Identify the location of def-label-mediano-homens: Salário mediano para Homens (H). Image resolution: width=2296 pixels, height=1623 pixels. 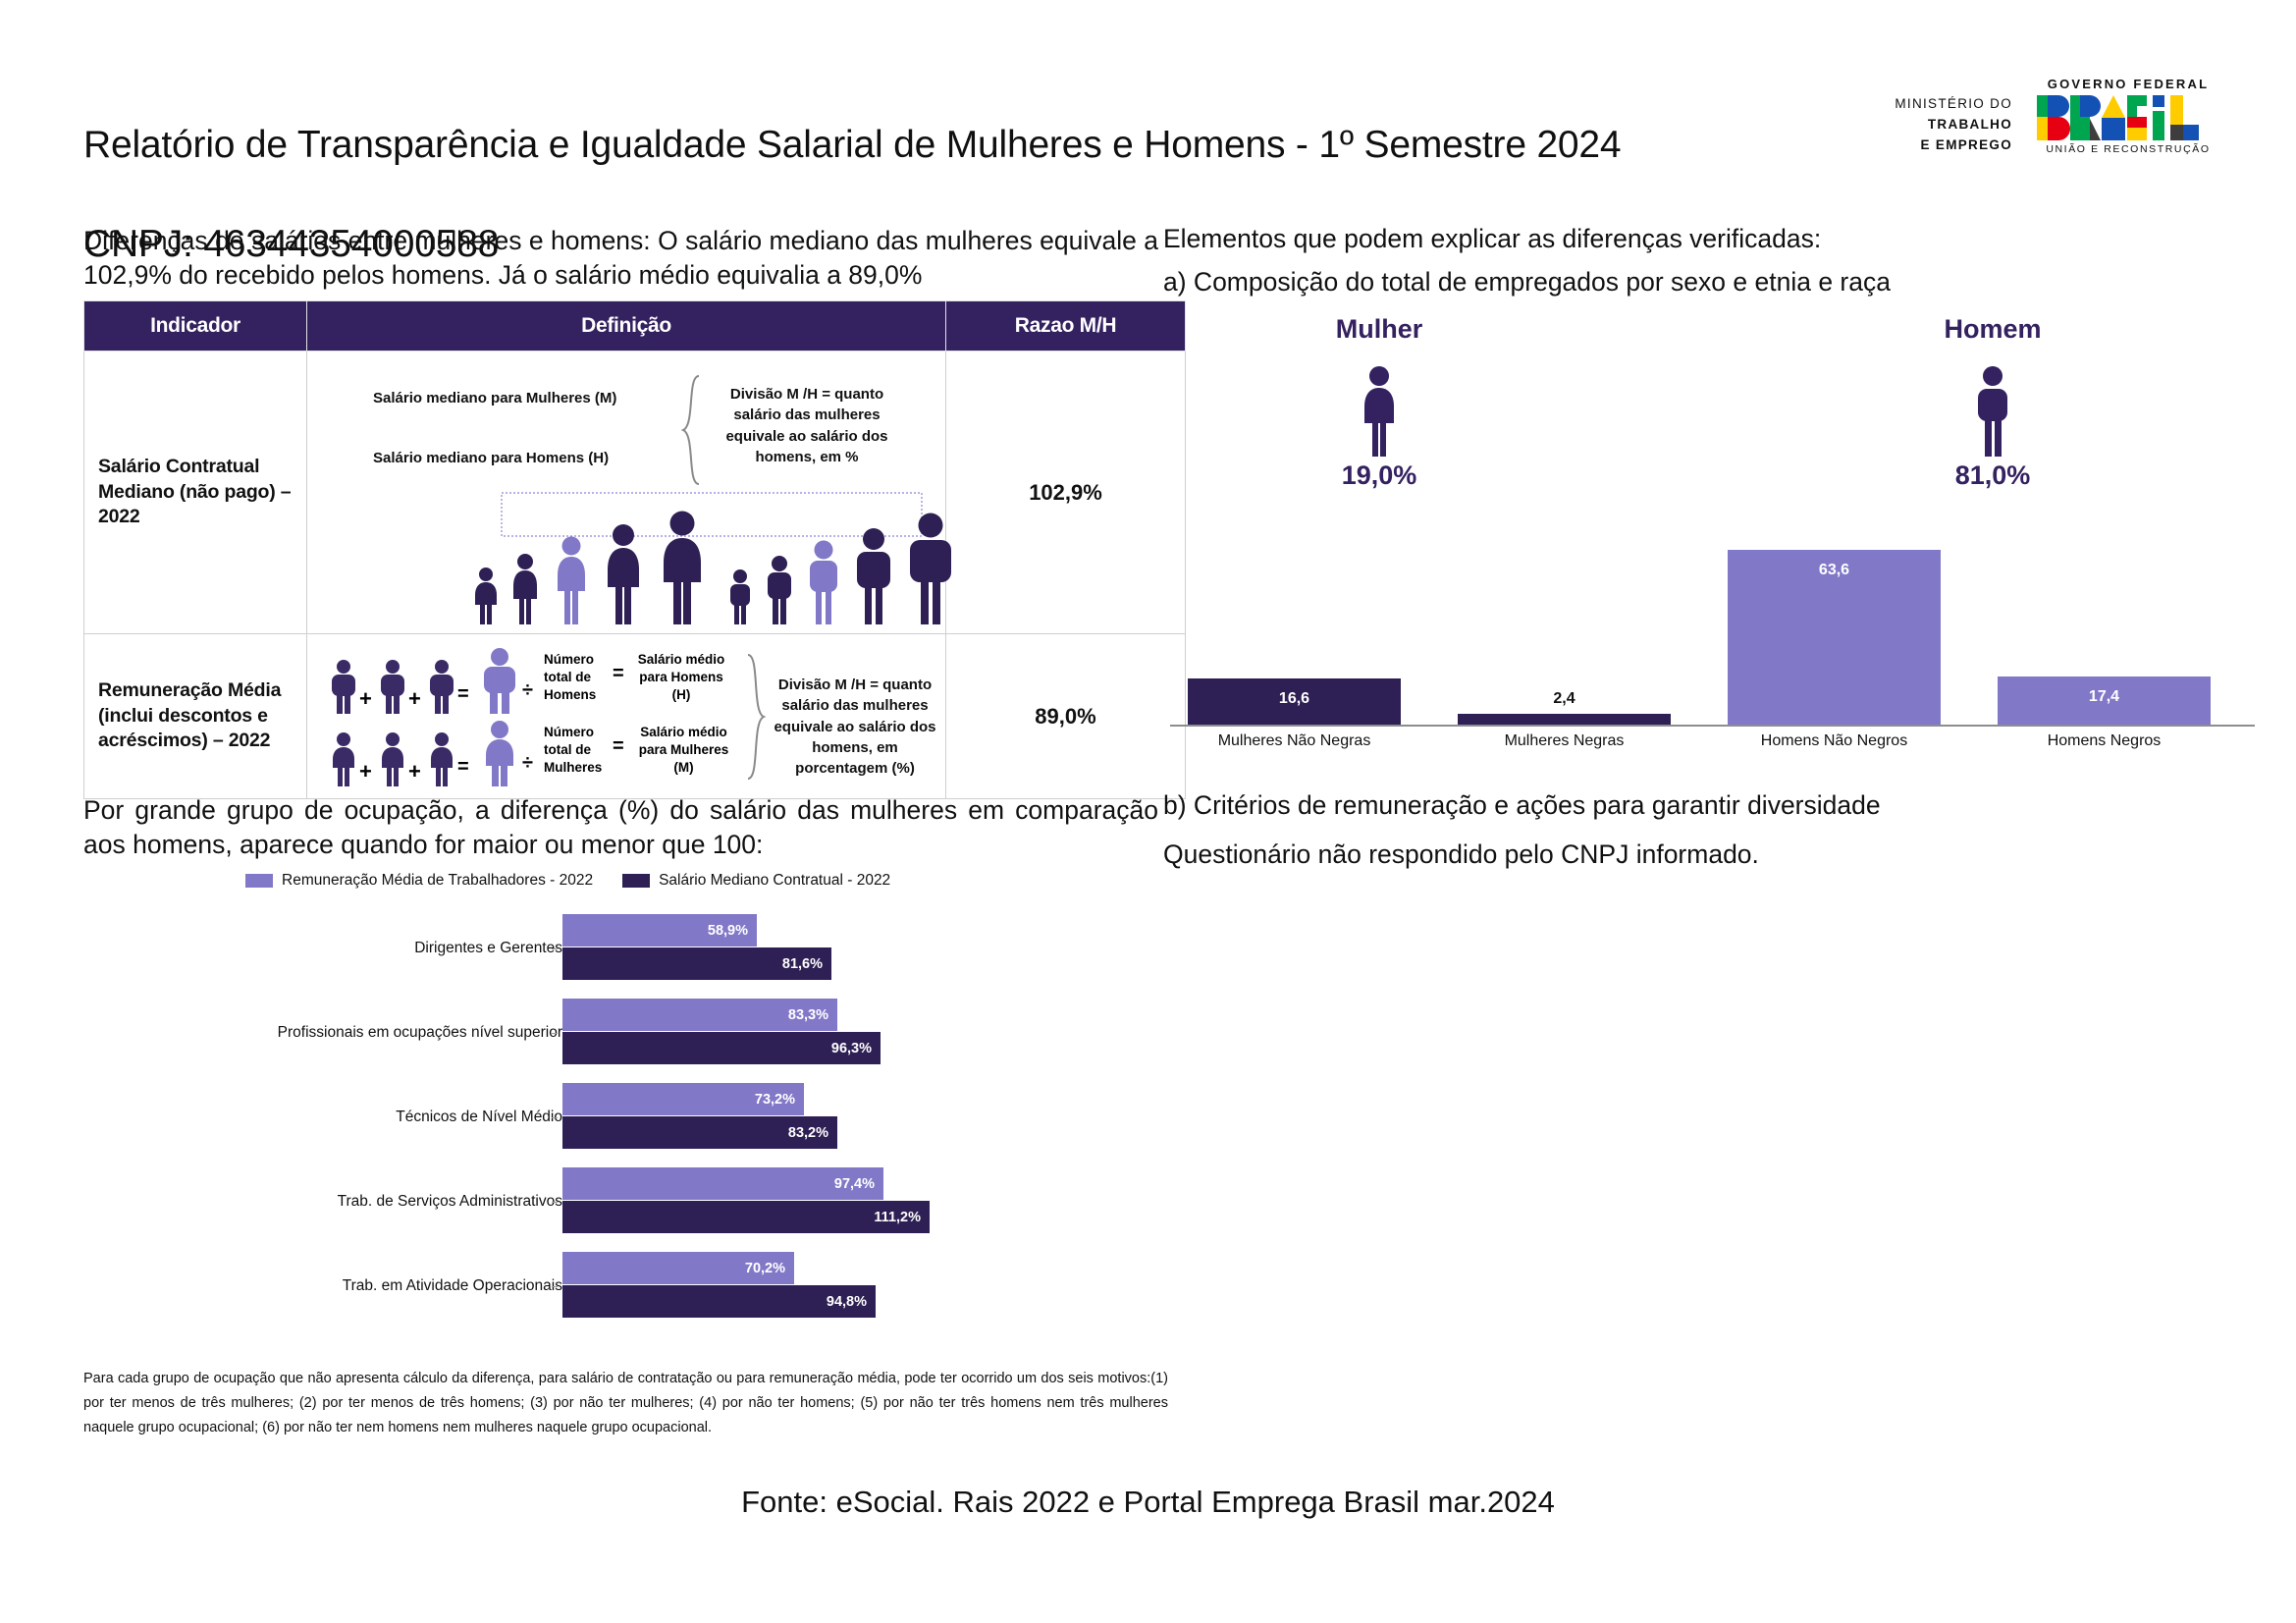
(492, 458).